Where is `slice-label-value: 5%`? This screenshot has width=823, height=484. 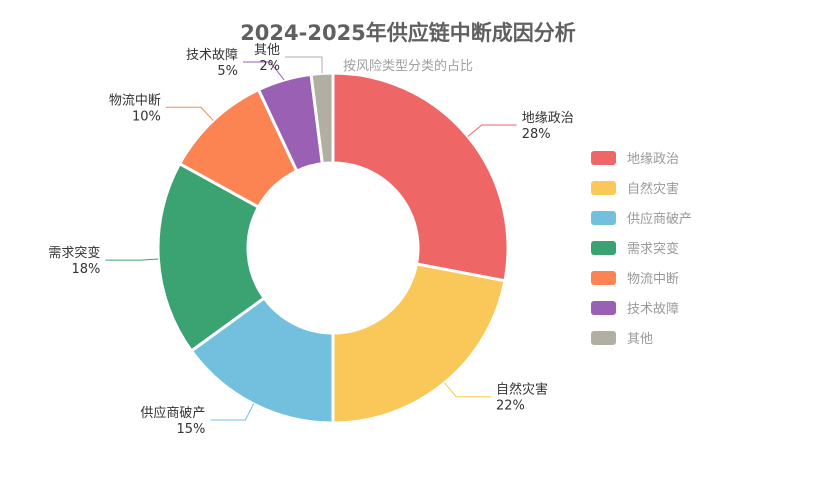 slice-label-value: 5% is located at coordinates (227, 71).